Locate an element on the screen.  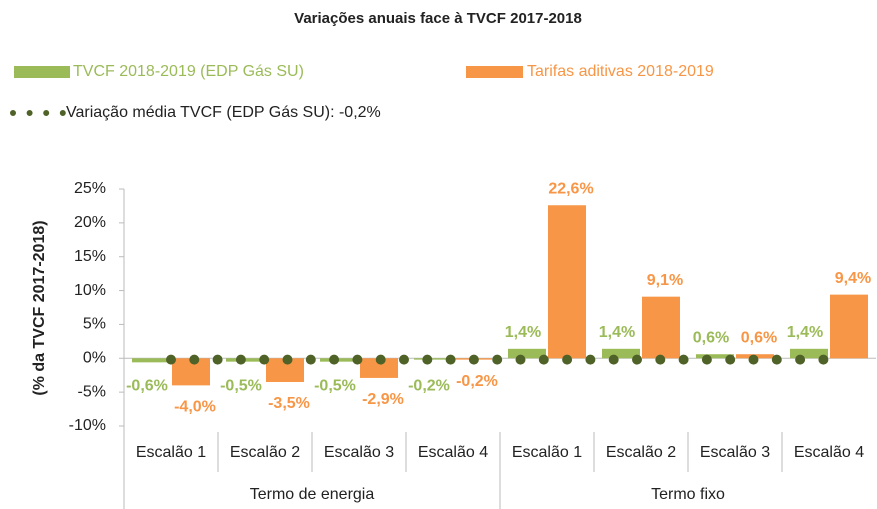
y-tick-label: 20% is located at coordinates (90, 222).